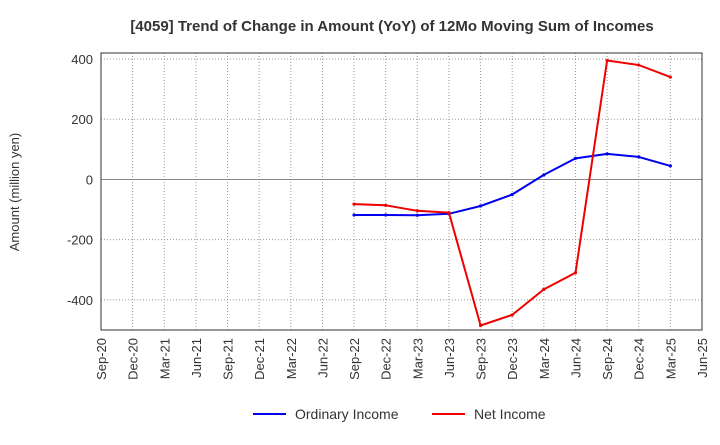  I want to click on x-tick-label: Jun-24, so click(575, 358).